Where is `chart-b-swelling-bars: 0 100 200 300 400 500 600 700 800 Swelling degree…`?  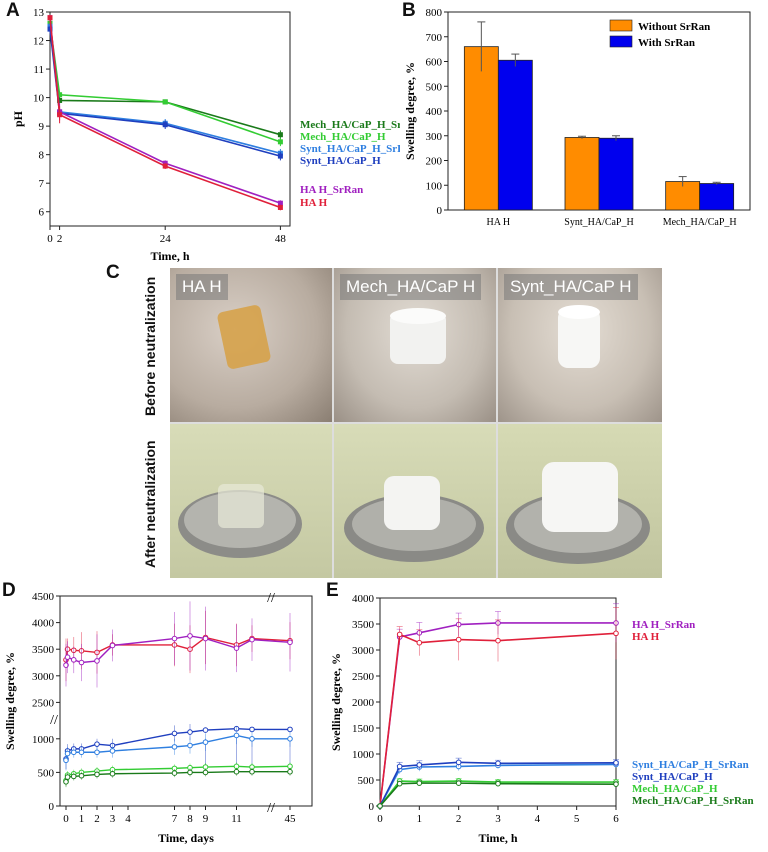 chart-b-swelling-bars: 0 100 200 300 400 500 600 700 800 Swelling degree… is located at coordinates (577, 117).